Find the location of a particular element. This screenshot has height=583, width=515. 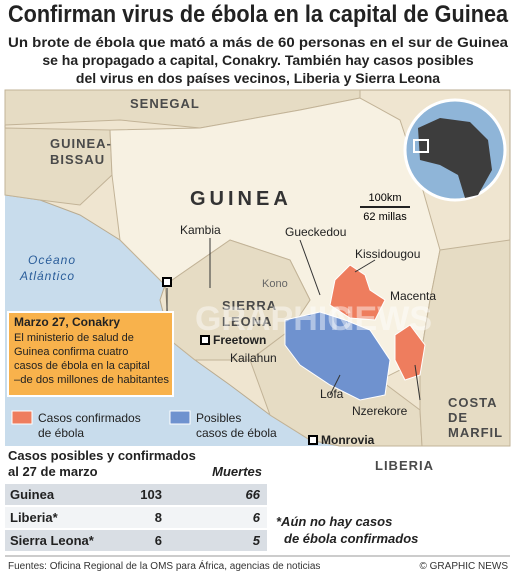

watermark: GRAPHIC is located at coordinates (273, 319).